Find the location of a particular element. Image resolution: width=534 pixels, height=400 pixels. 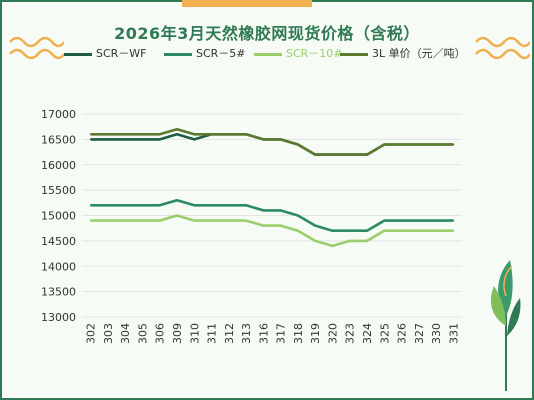

x-tick-label: 309 is located at coordinates (177, 333).